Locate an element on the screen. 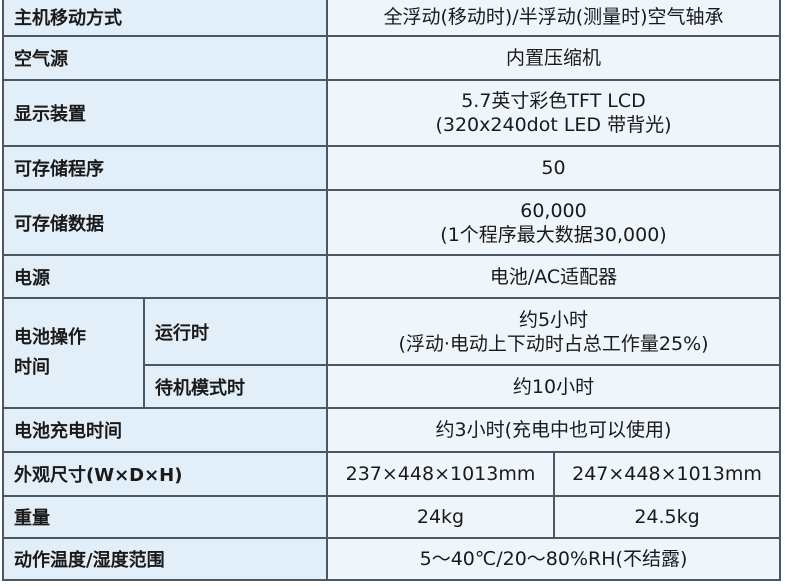 The height and width of the screenshot is (587, 786). row-environment: 动作温度/湿度范围 5～40℃/20～80%RH(不结露) is located at coordinates (391, 559).